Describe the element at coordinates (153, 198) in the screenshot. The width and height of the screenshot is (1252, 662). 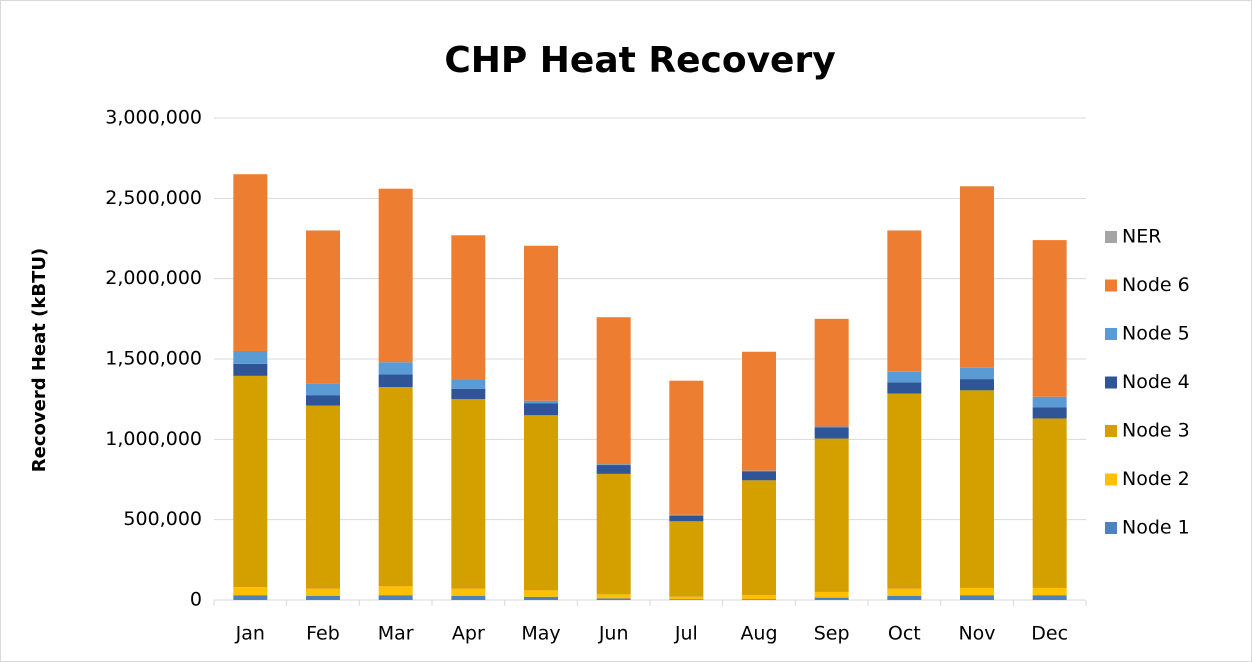
I see `y-tick-label: 2,500,000` at that location.